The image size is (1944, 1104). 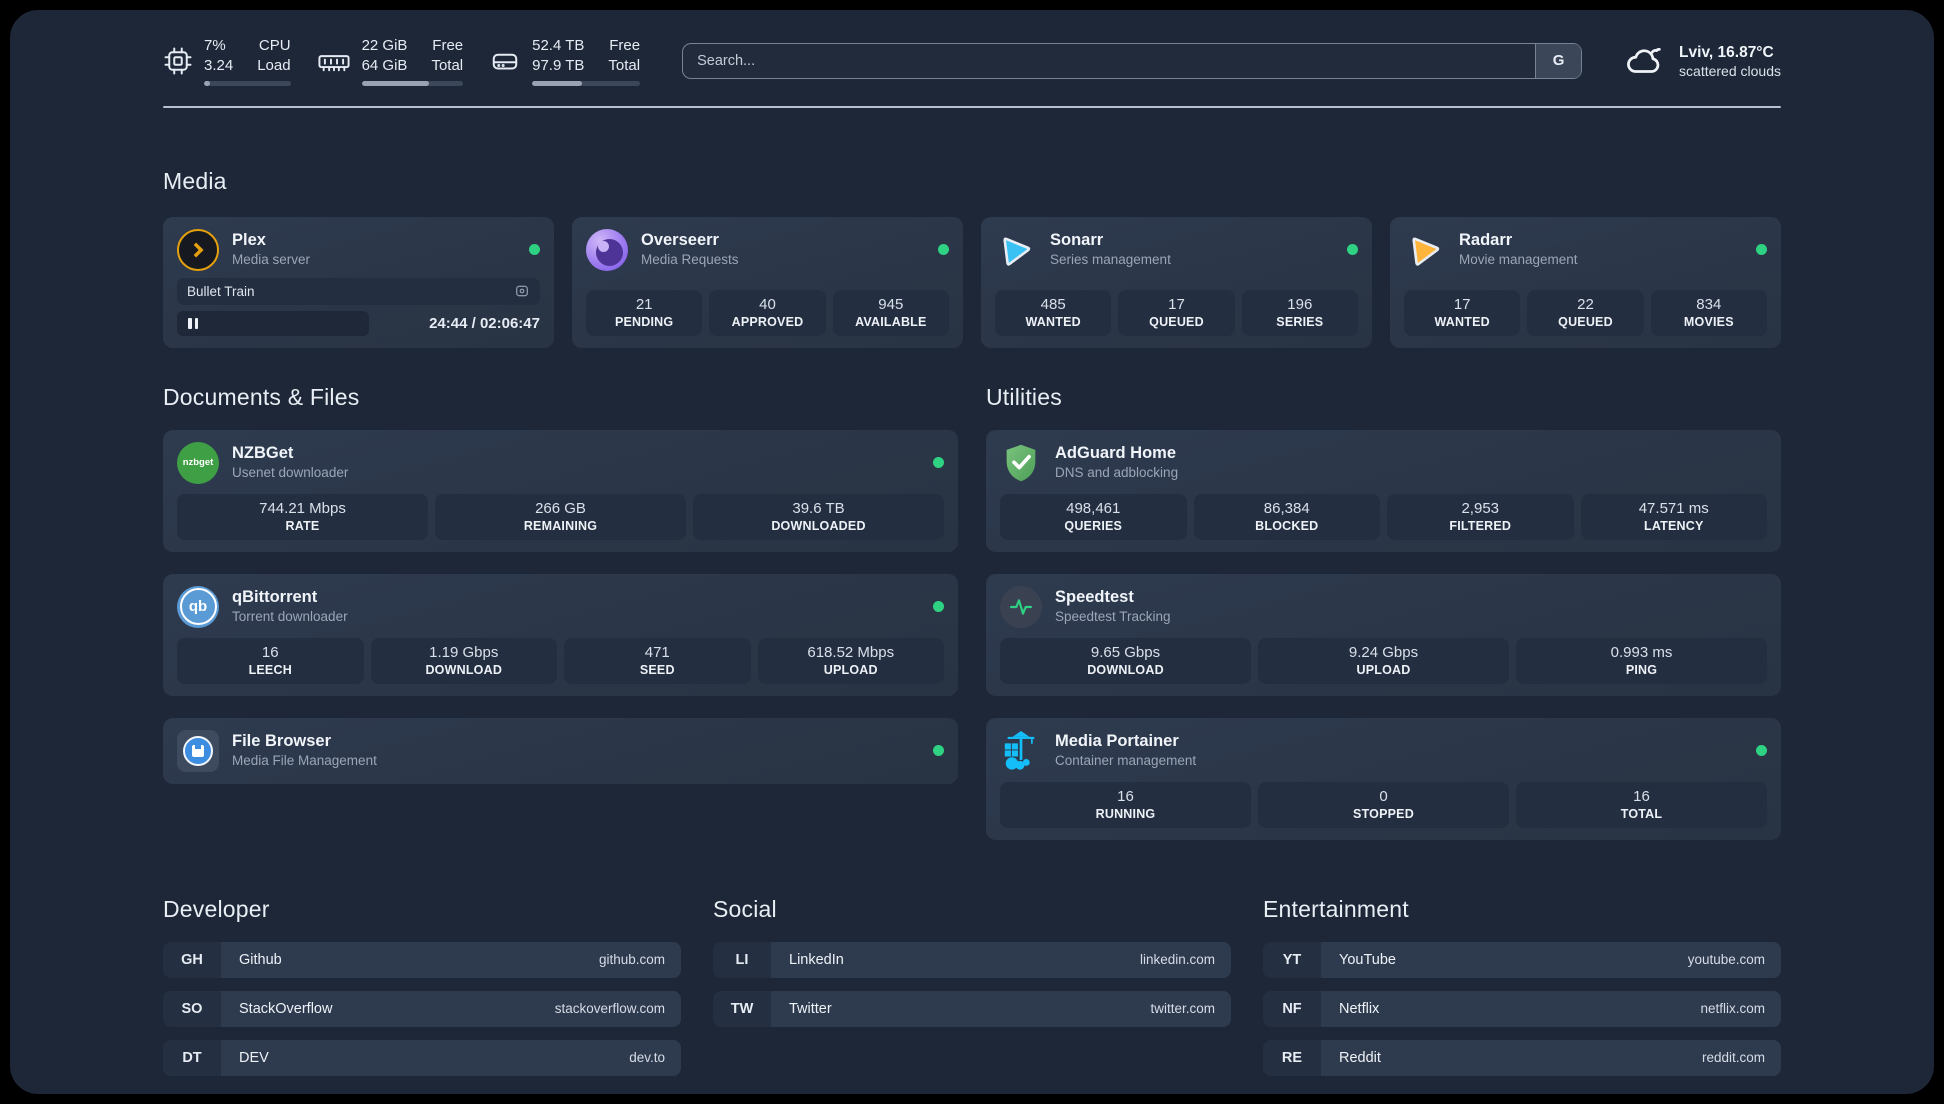 What do you see at coordinates (384, 65) in the screenshot?
I see `ram-total: 64 GiB` at bounding box center [384, 65].